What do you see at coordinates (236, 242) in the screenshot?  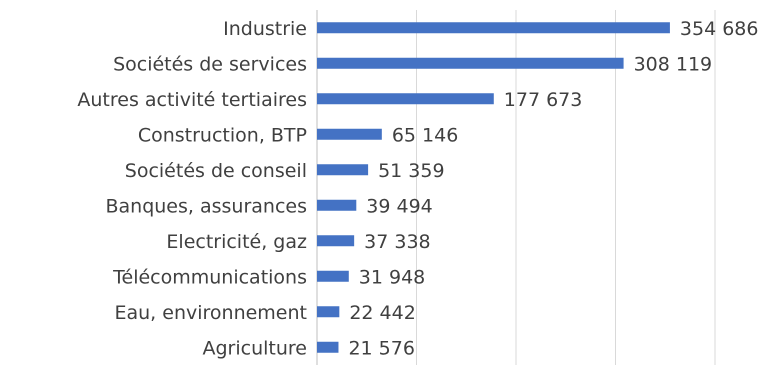 I see `category-label: Electricité, gaz` at bounding box center [236, 242].